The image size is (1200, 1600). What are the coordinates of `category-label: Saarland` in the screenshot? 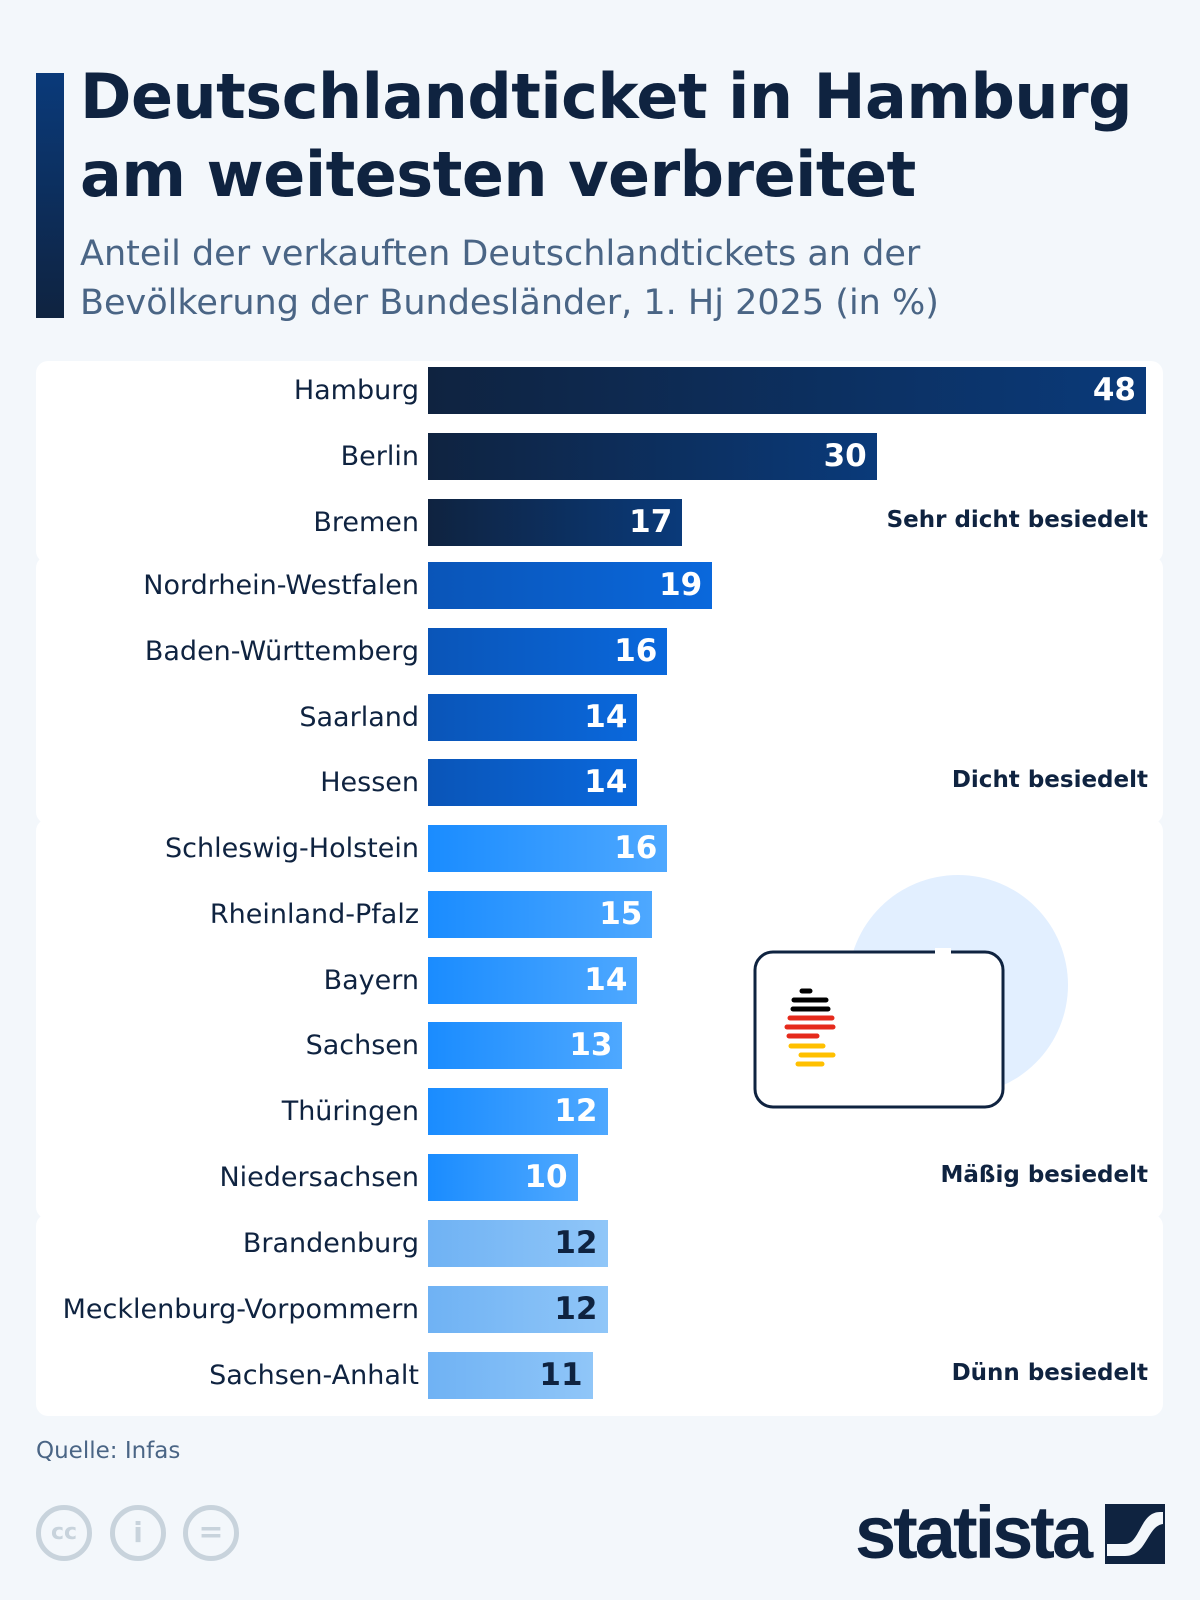 It's located at (359, 717).